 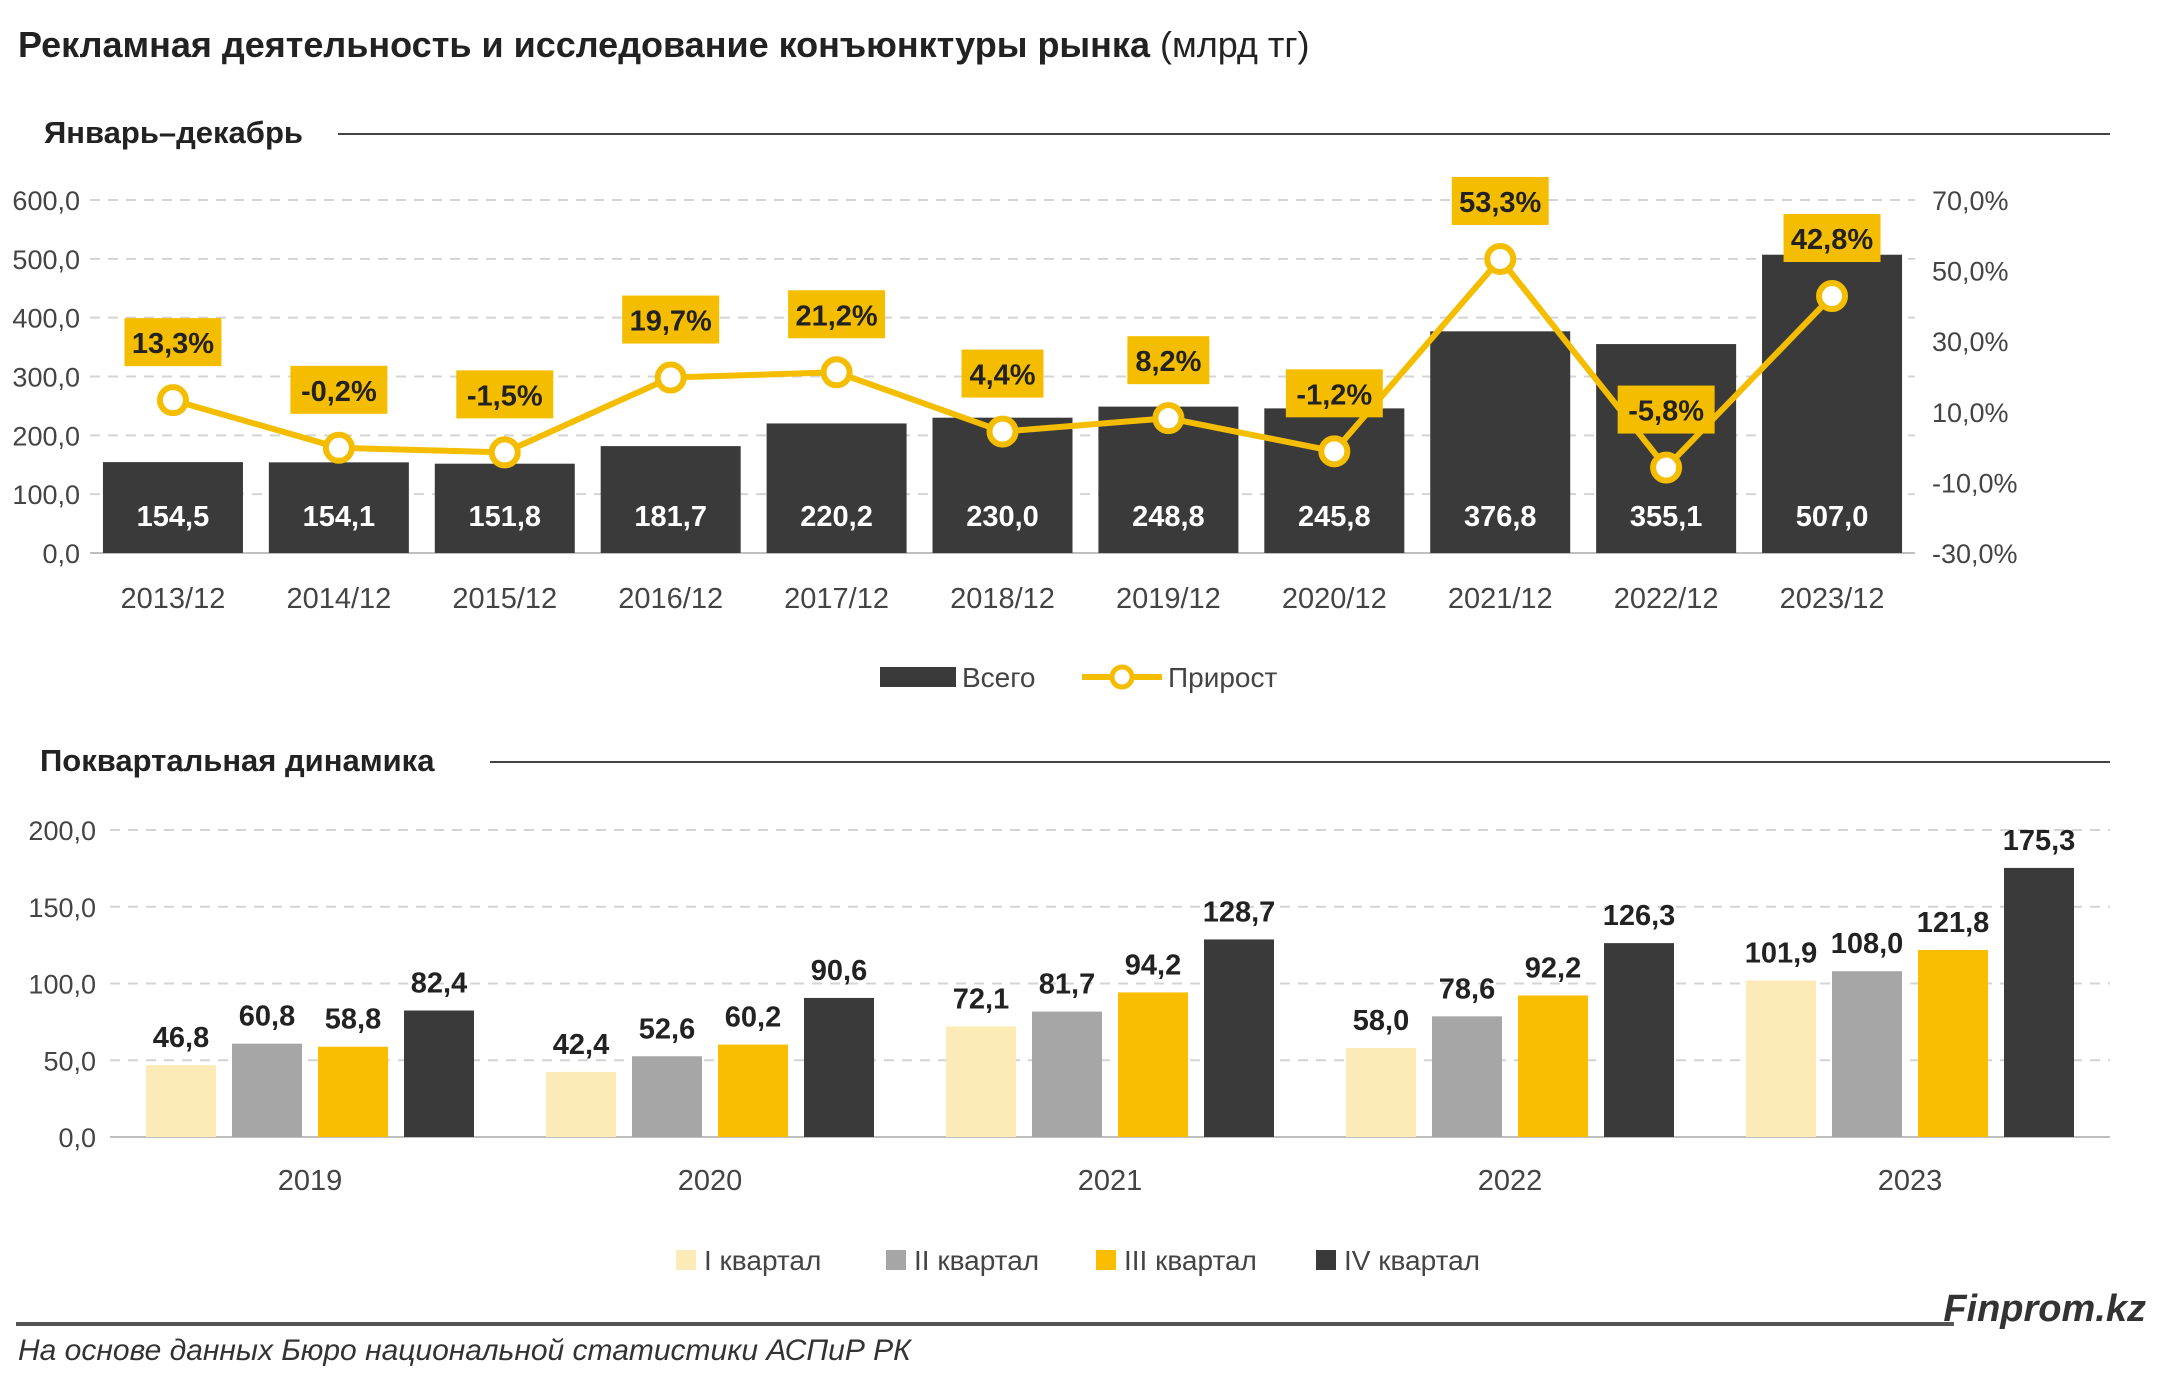 What do you see at coordinates (173, 132) in the screenshot?
I see `annual-subtitle: Январь–декабрь` at bounding box center [173, 132].